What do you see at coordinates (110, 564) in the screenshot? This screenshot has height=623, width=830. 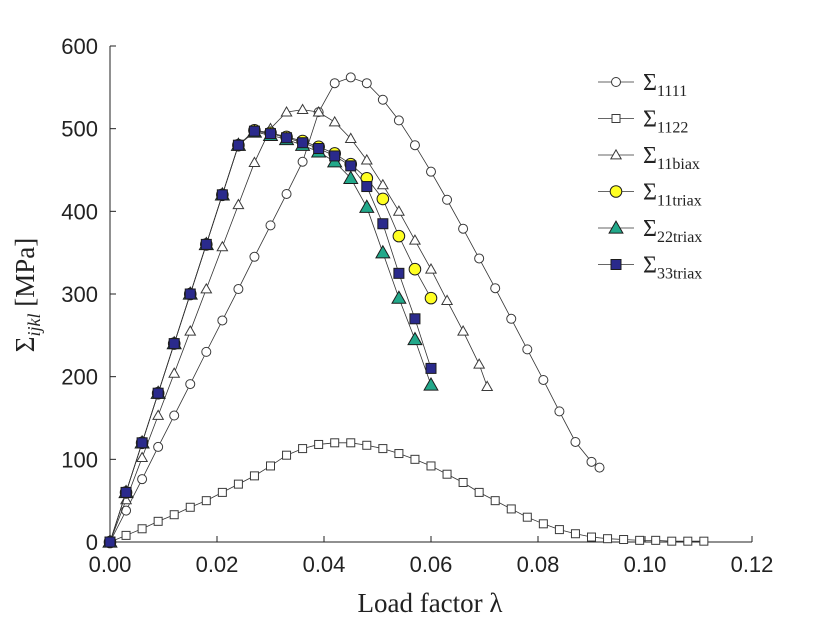 I see `x-tick-label: 0.00` at bounding box center [110, 564].